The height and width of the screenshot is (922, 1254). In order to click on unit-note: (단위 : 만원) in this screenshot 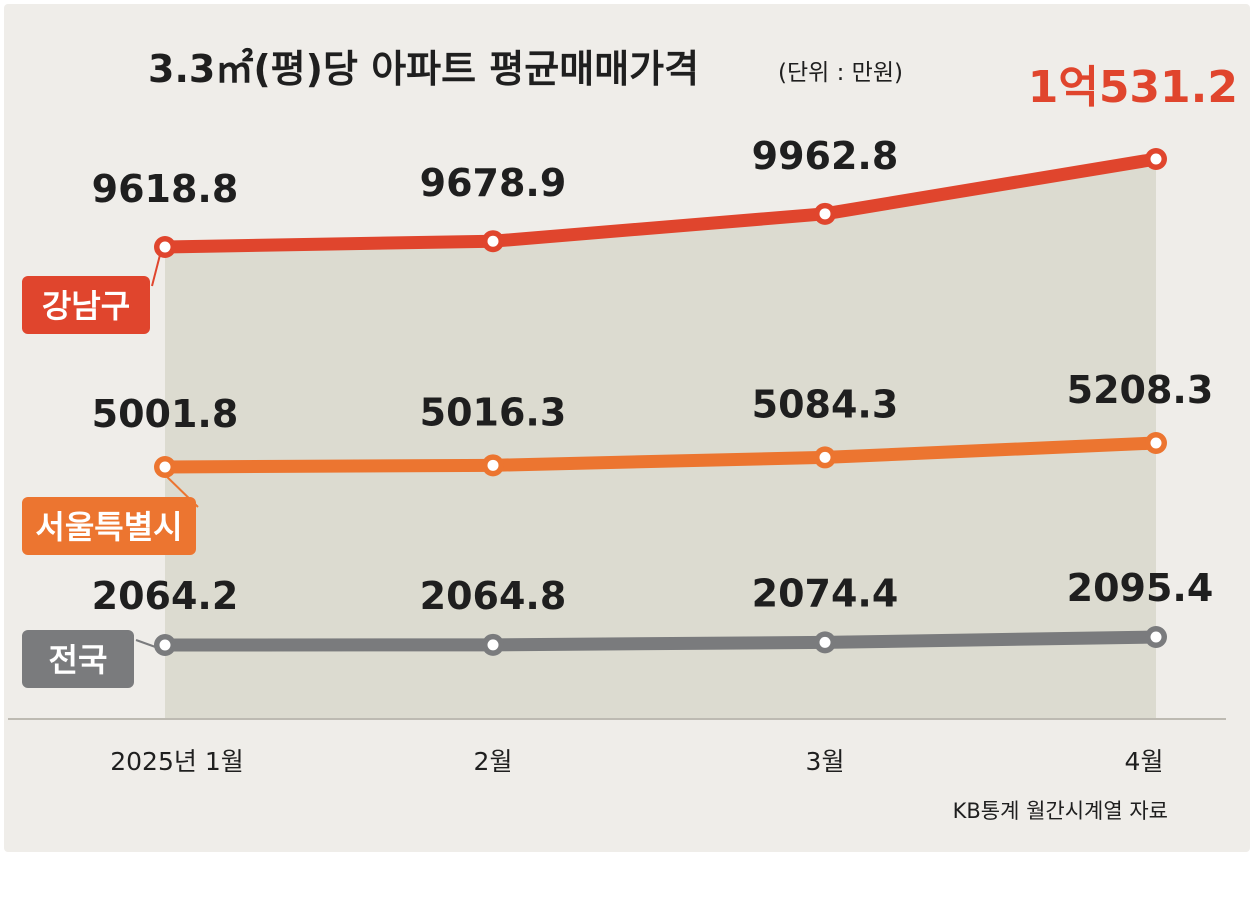, I will do `click(840, 73)`.